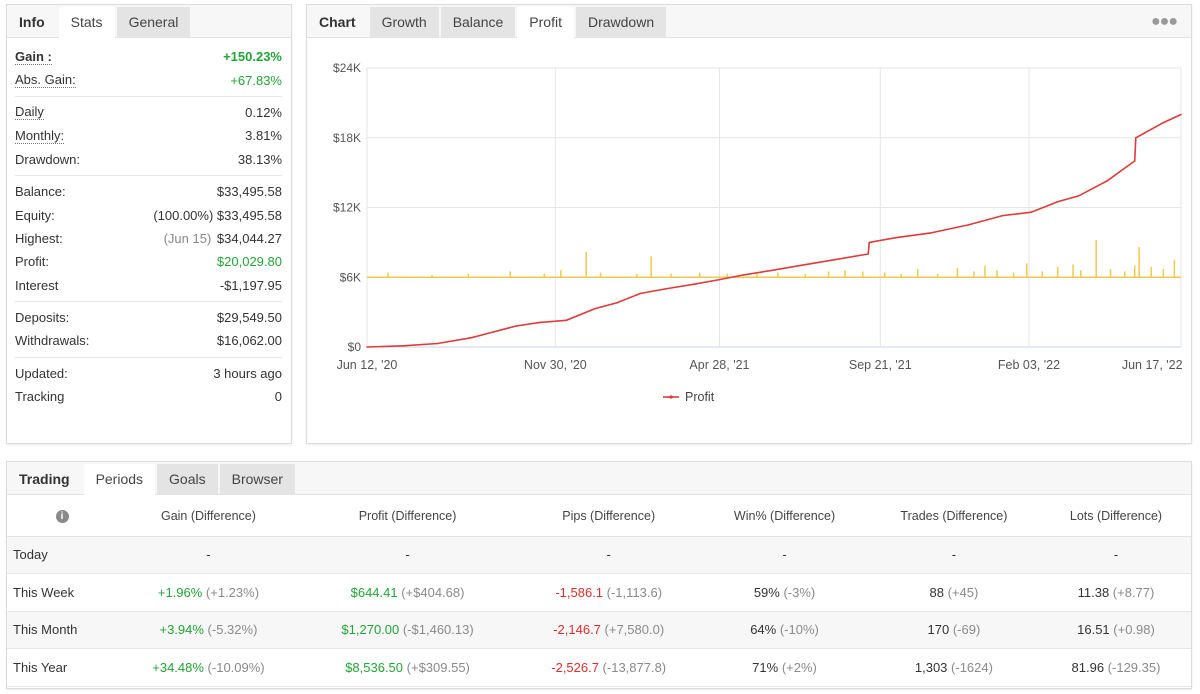 The image size is (1200, 694). Describe the element at coordinates (148, 396) in the screenshot. I see `stat-tracking: Tracking 0` at that location.